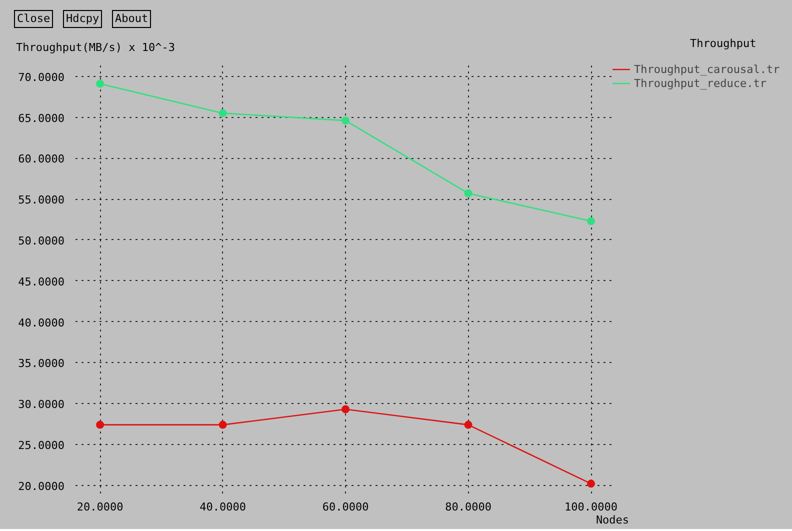 Image resolution: width=792 pixels, height=531 pixels. Describe the element at coordinates (132, 19) in the screenshot. I see `text: About` at that location.